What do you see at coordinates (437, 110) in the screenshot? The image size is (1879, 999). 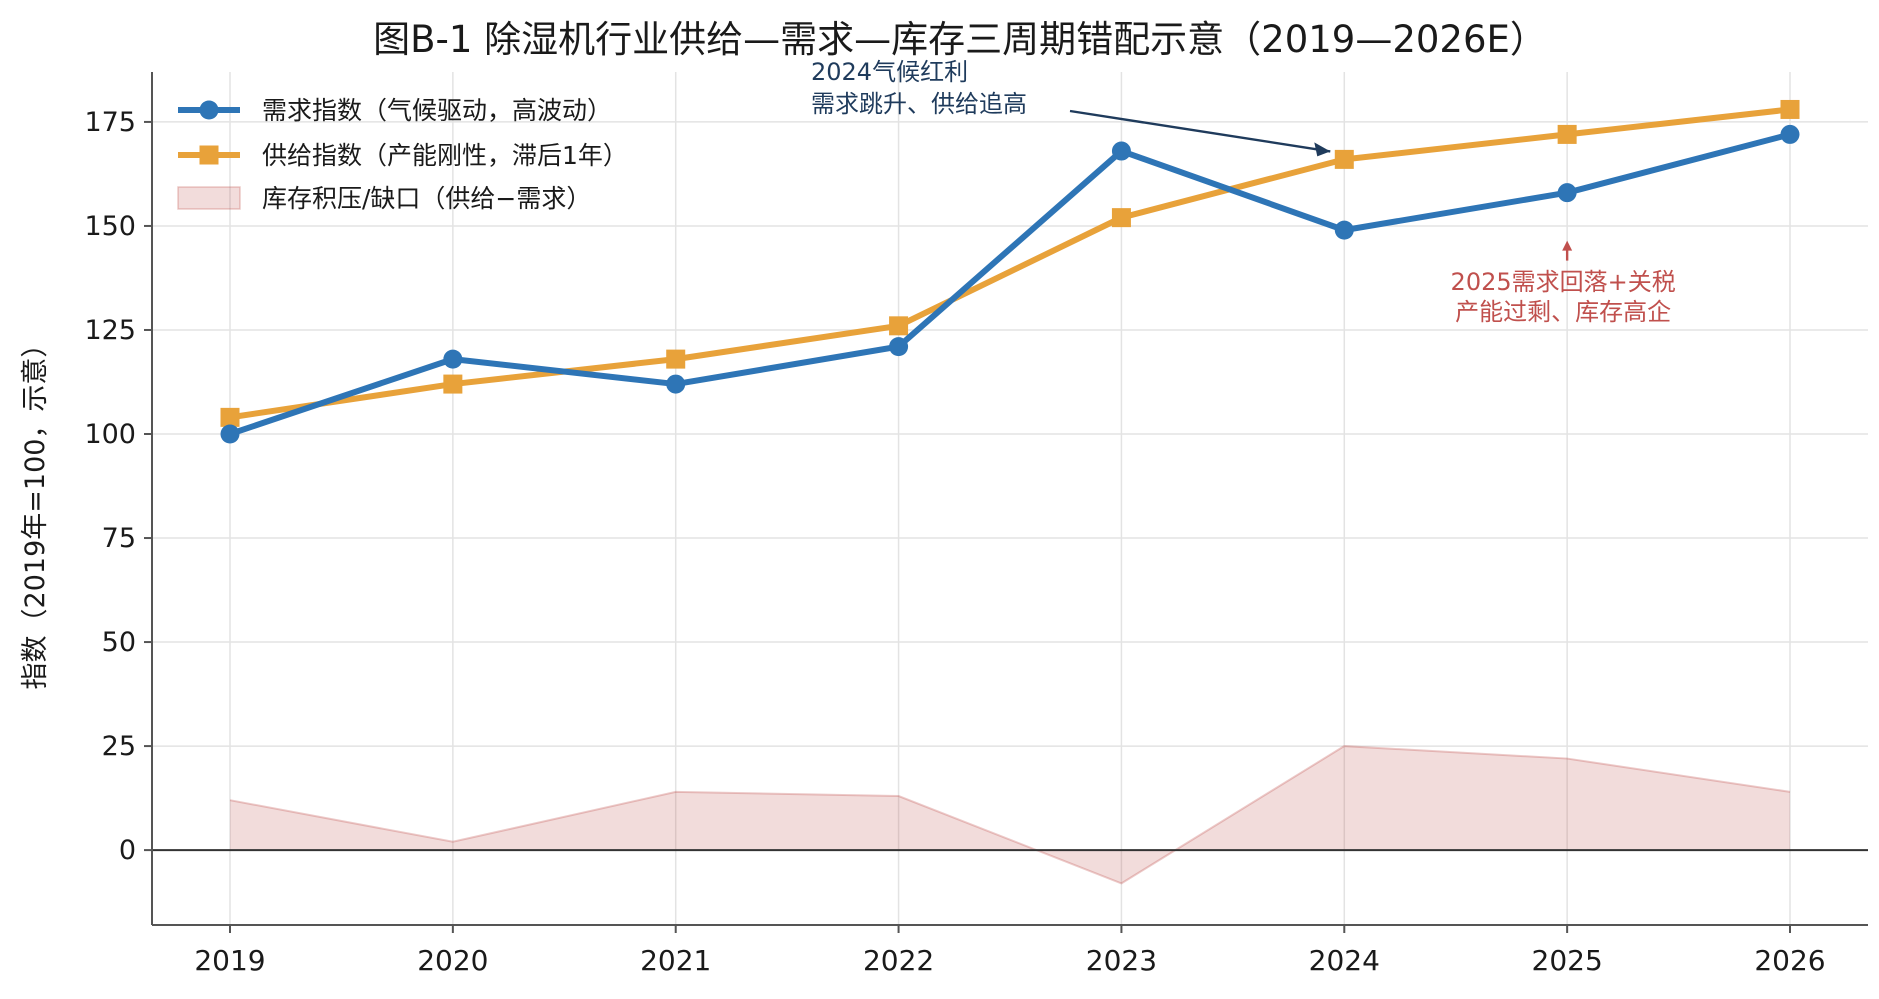 I see `legend-demand-label: 需求指数（气候驱动，高波动）` at bounding box center [437, 110].